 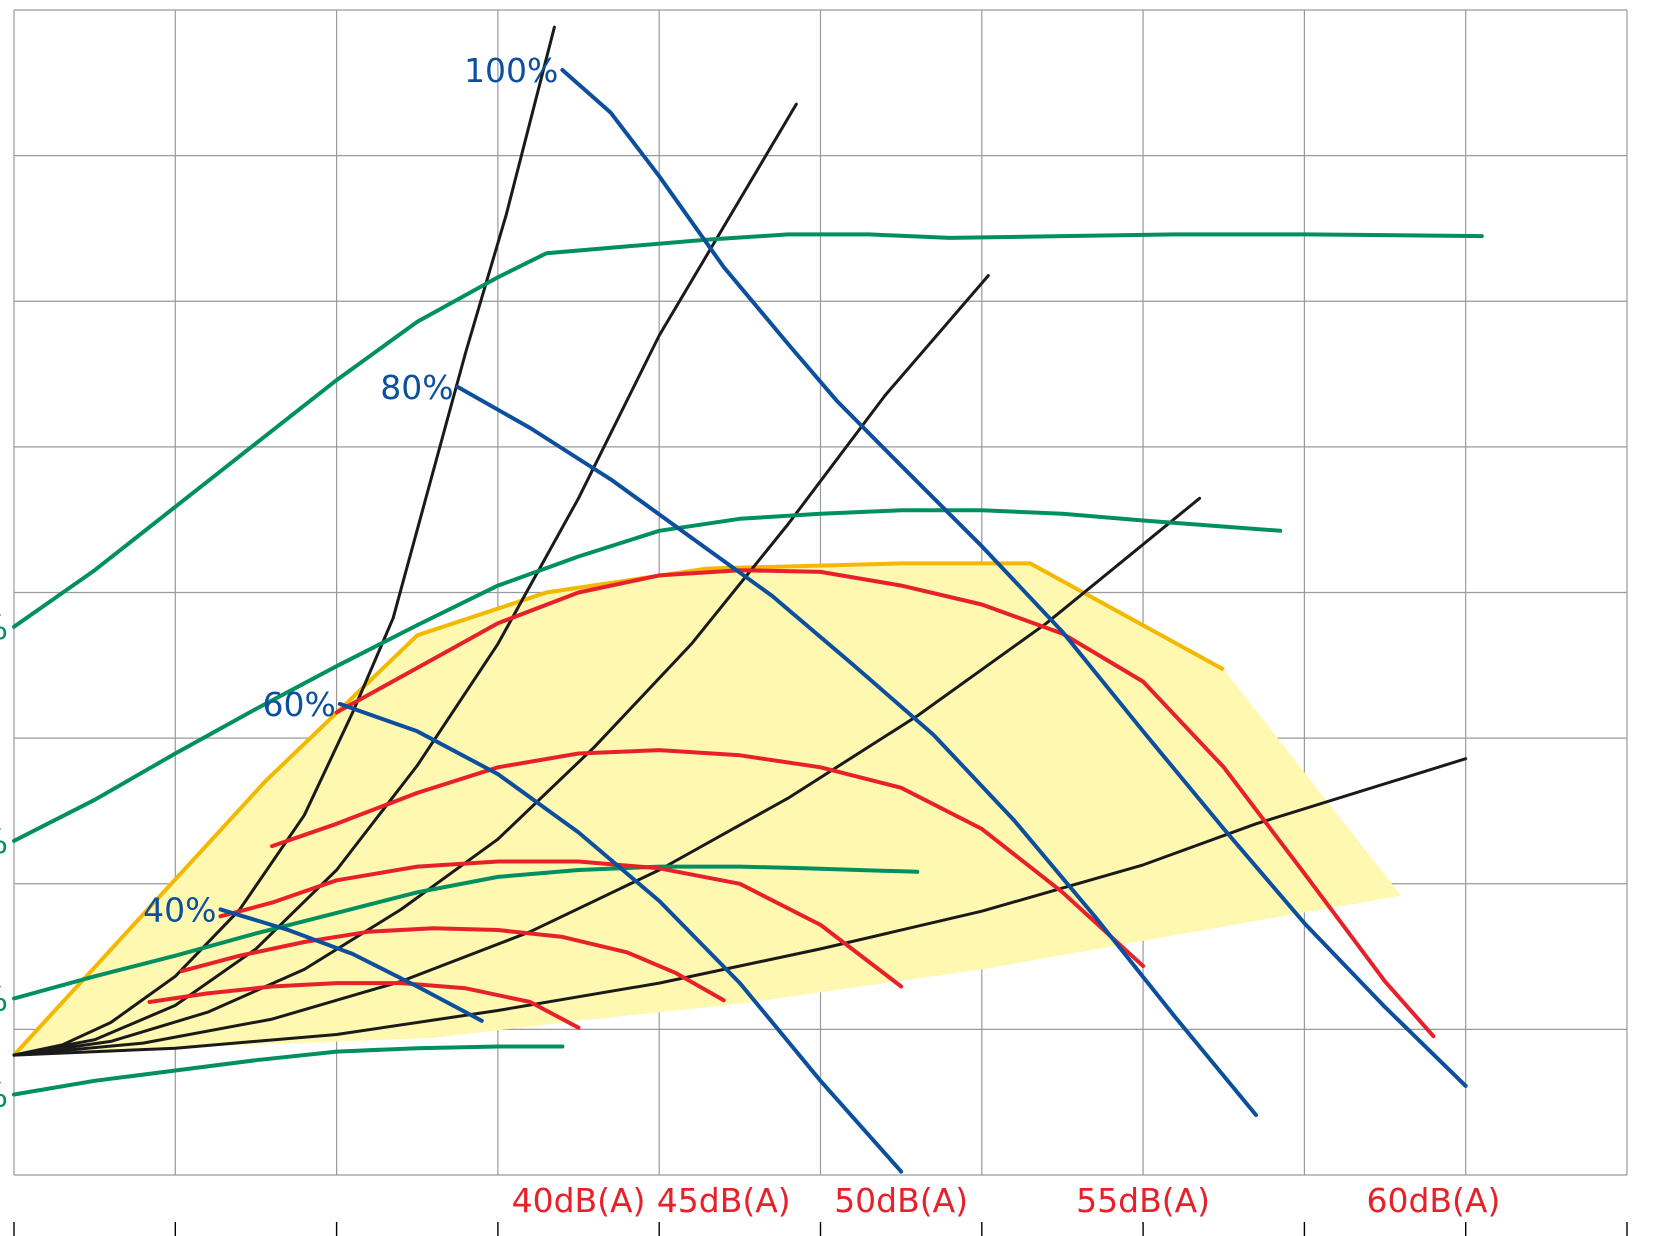 I want to click on speed-curve-label: 100%, so click(x=511, y=70).